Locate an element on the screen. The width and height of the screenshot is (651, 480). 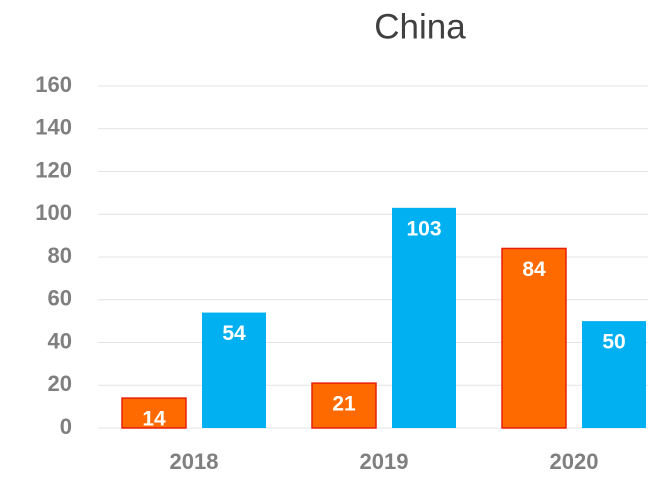
y-tick-label: 0 is located at coordinates (66, 426).